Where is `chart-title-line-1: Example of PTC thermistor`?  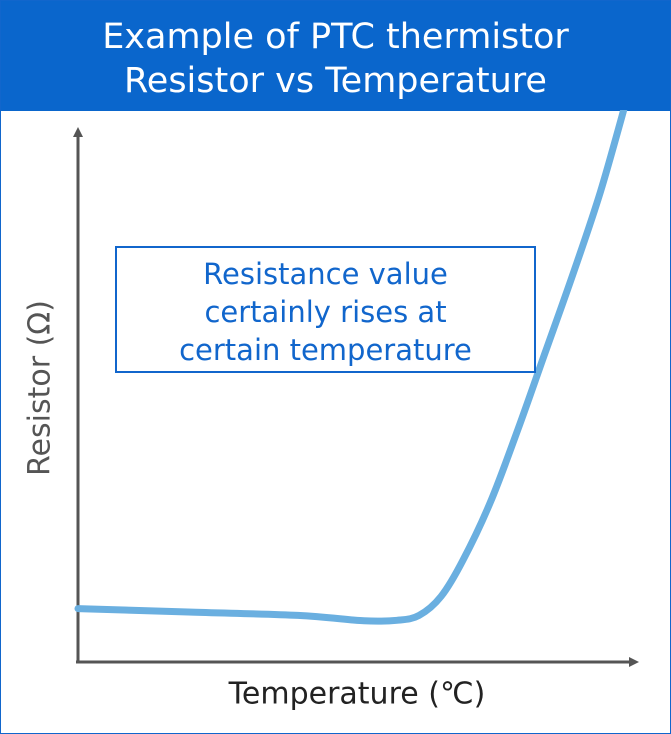 chart-title-line-1: Example of PTC thermistor is located at coordinates (335, 37).